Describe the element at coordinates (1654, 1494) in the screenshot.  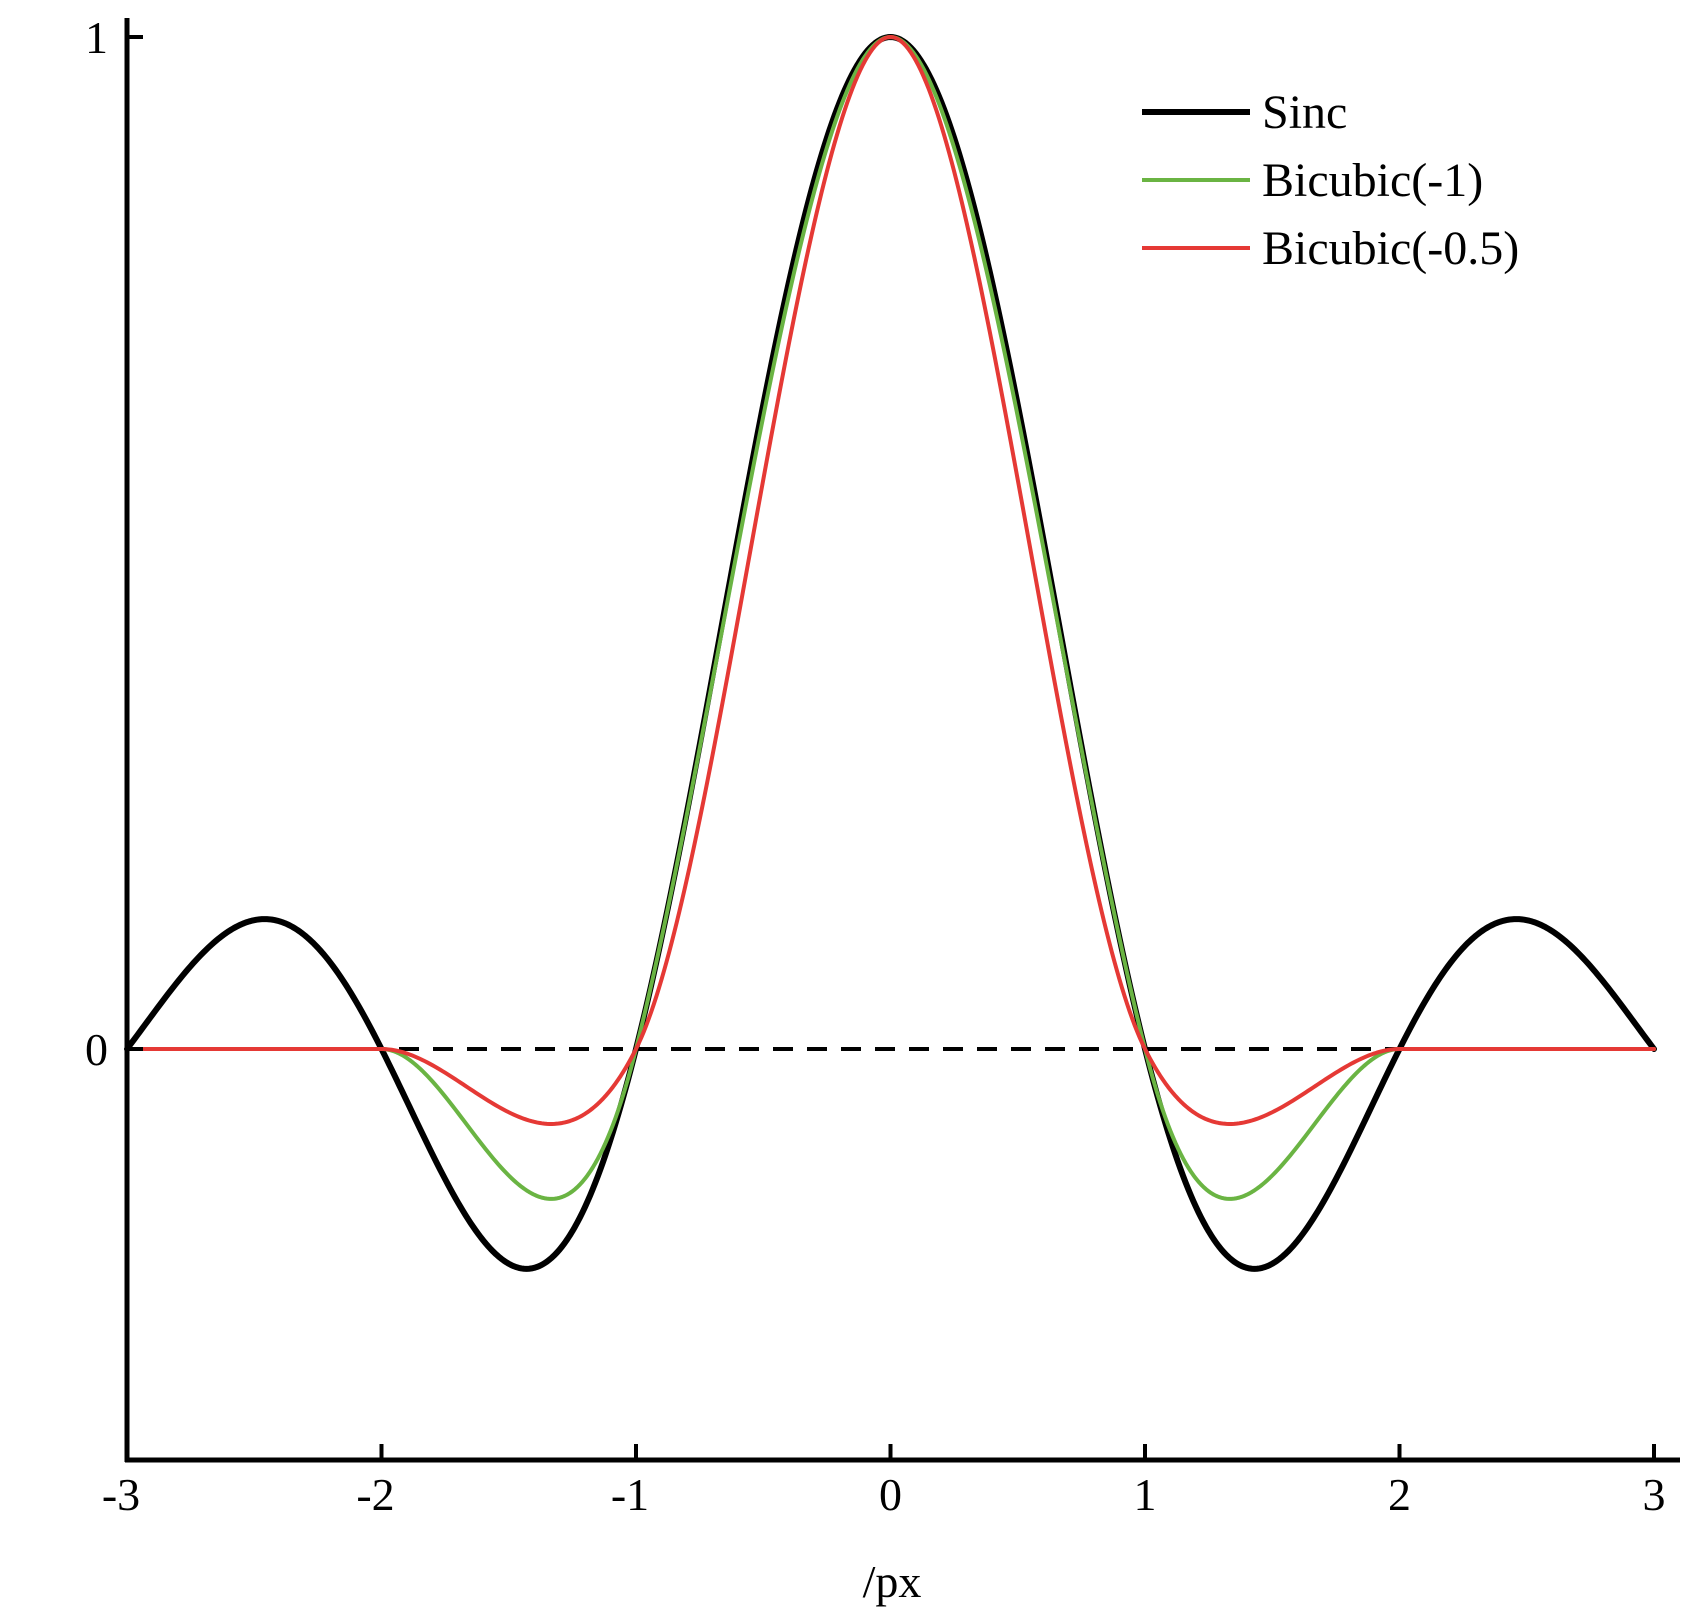
I see `x-tick-label: 3` at that location.